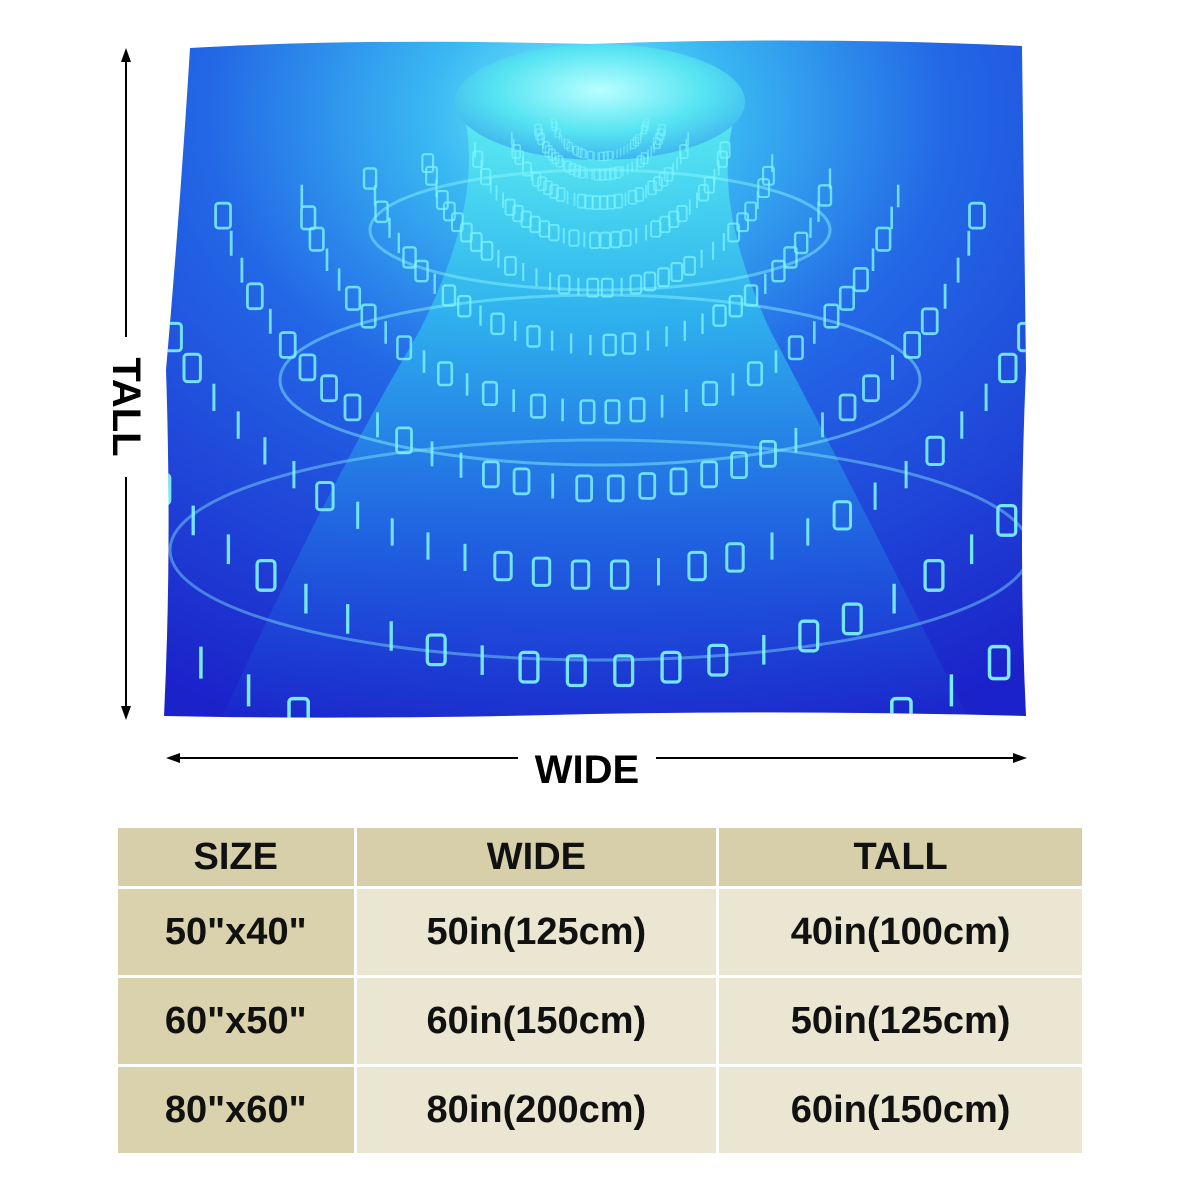 This screenshot has height=1200, width=1200. What do you see at coordinates (900, 933) in the screenshot?
I see `tall-cell: 40in(100cm)` at bounding box center [900, 933].